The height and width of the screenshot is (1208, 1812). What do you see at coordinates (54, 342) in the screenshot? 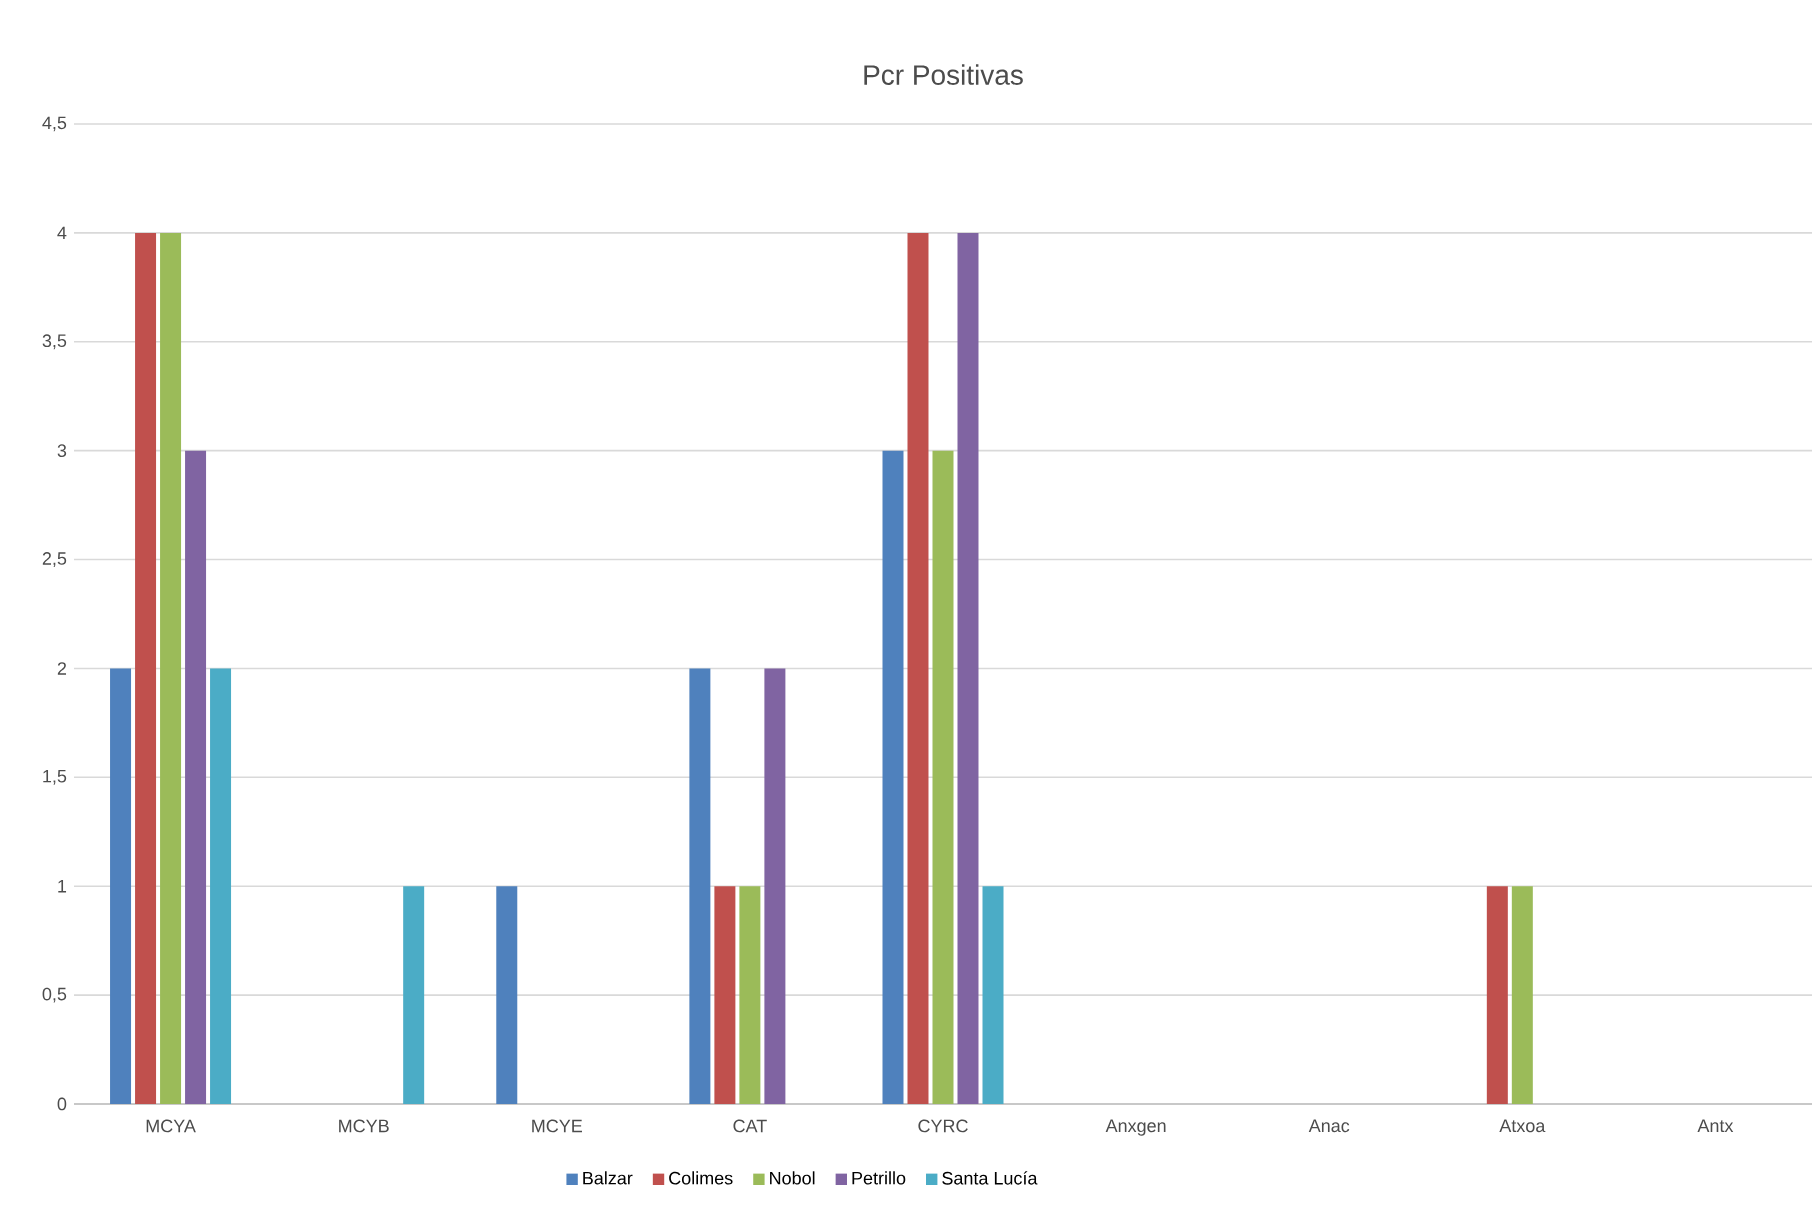
I see `y-tick-label: 3,5` at bounding box center [54, 342].